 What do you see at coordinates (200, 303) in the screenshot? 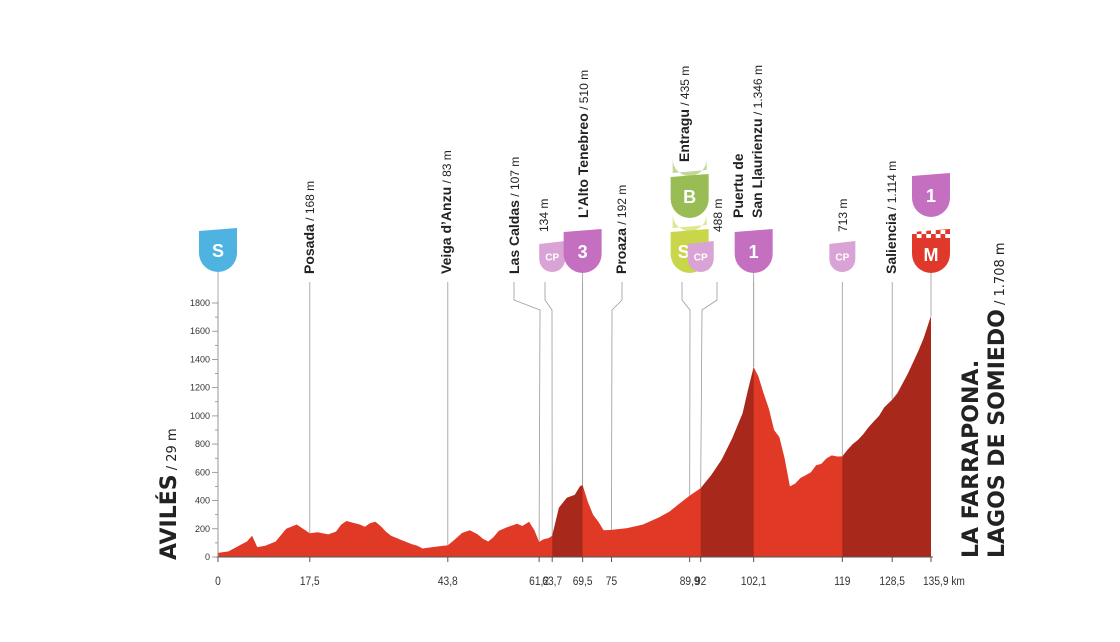
I see `y-tick-label: 1800` at bounding box center [200, 303].